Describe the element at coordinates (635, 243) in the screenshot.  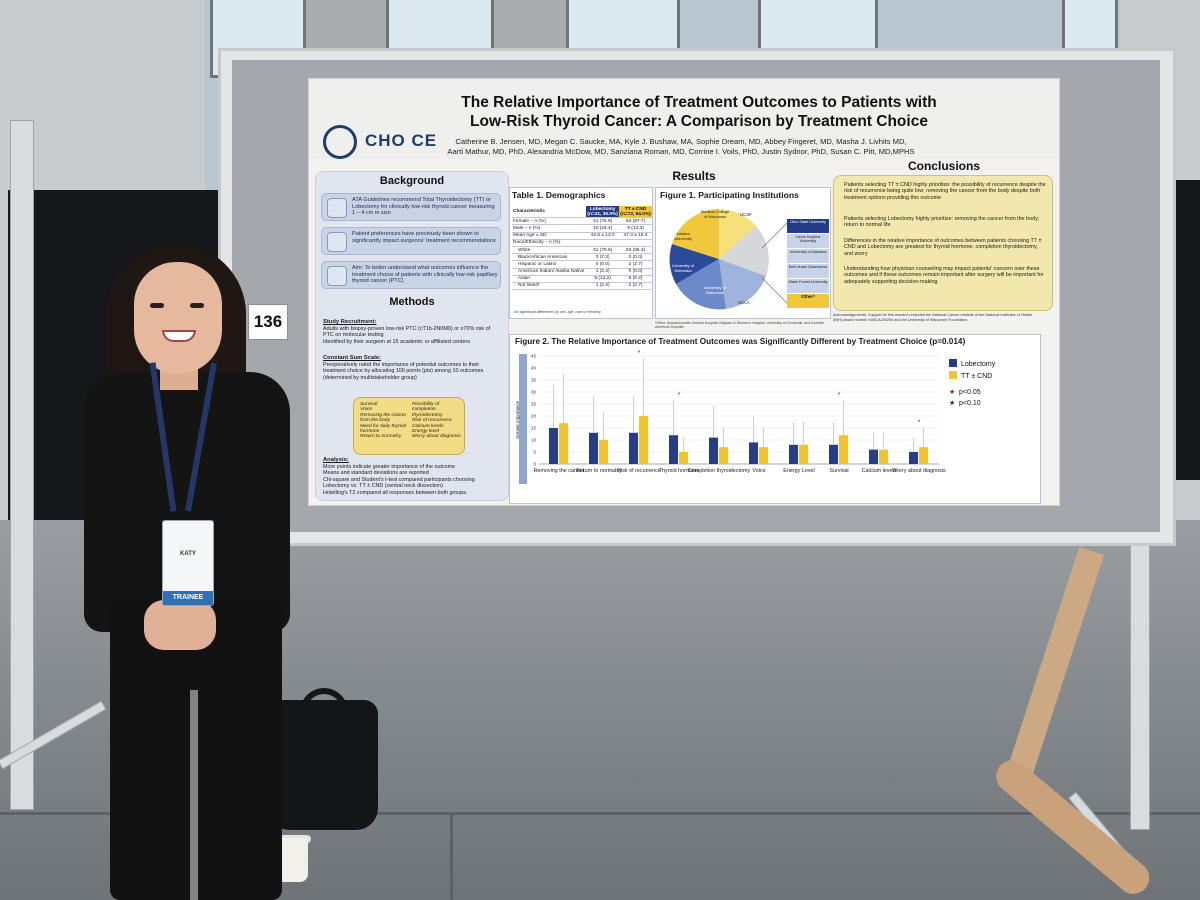
I see `table-cell` at that location.